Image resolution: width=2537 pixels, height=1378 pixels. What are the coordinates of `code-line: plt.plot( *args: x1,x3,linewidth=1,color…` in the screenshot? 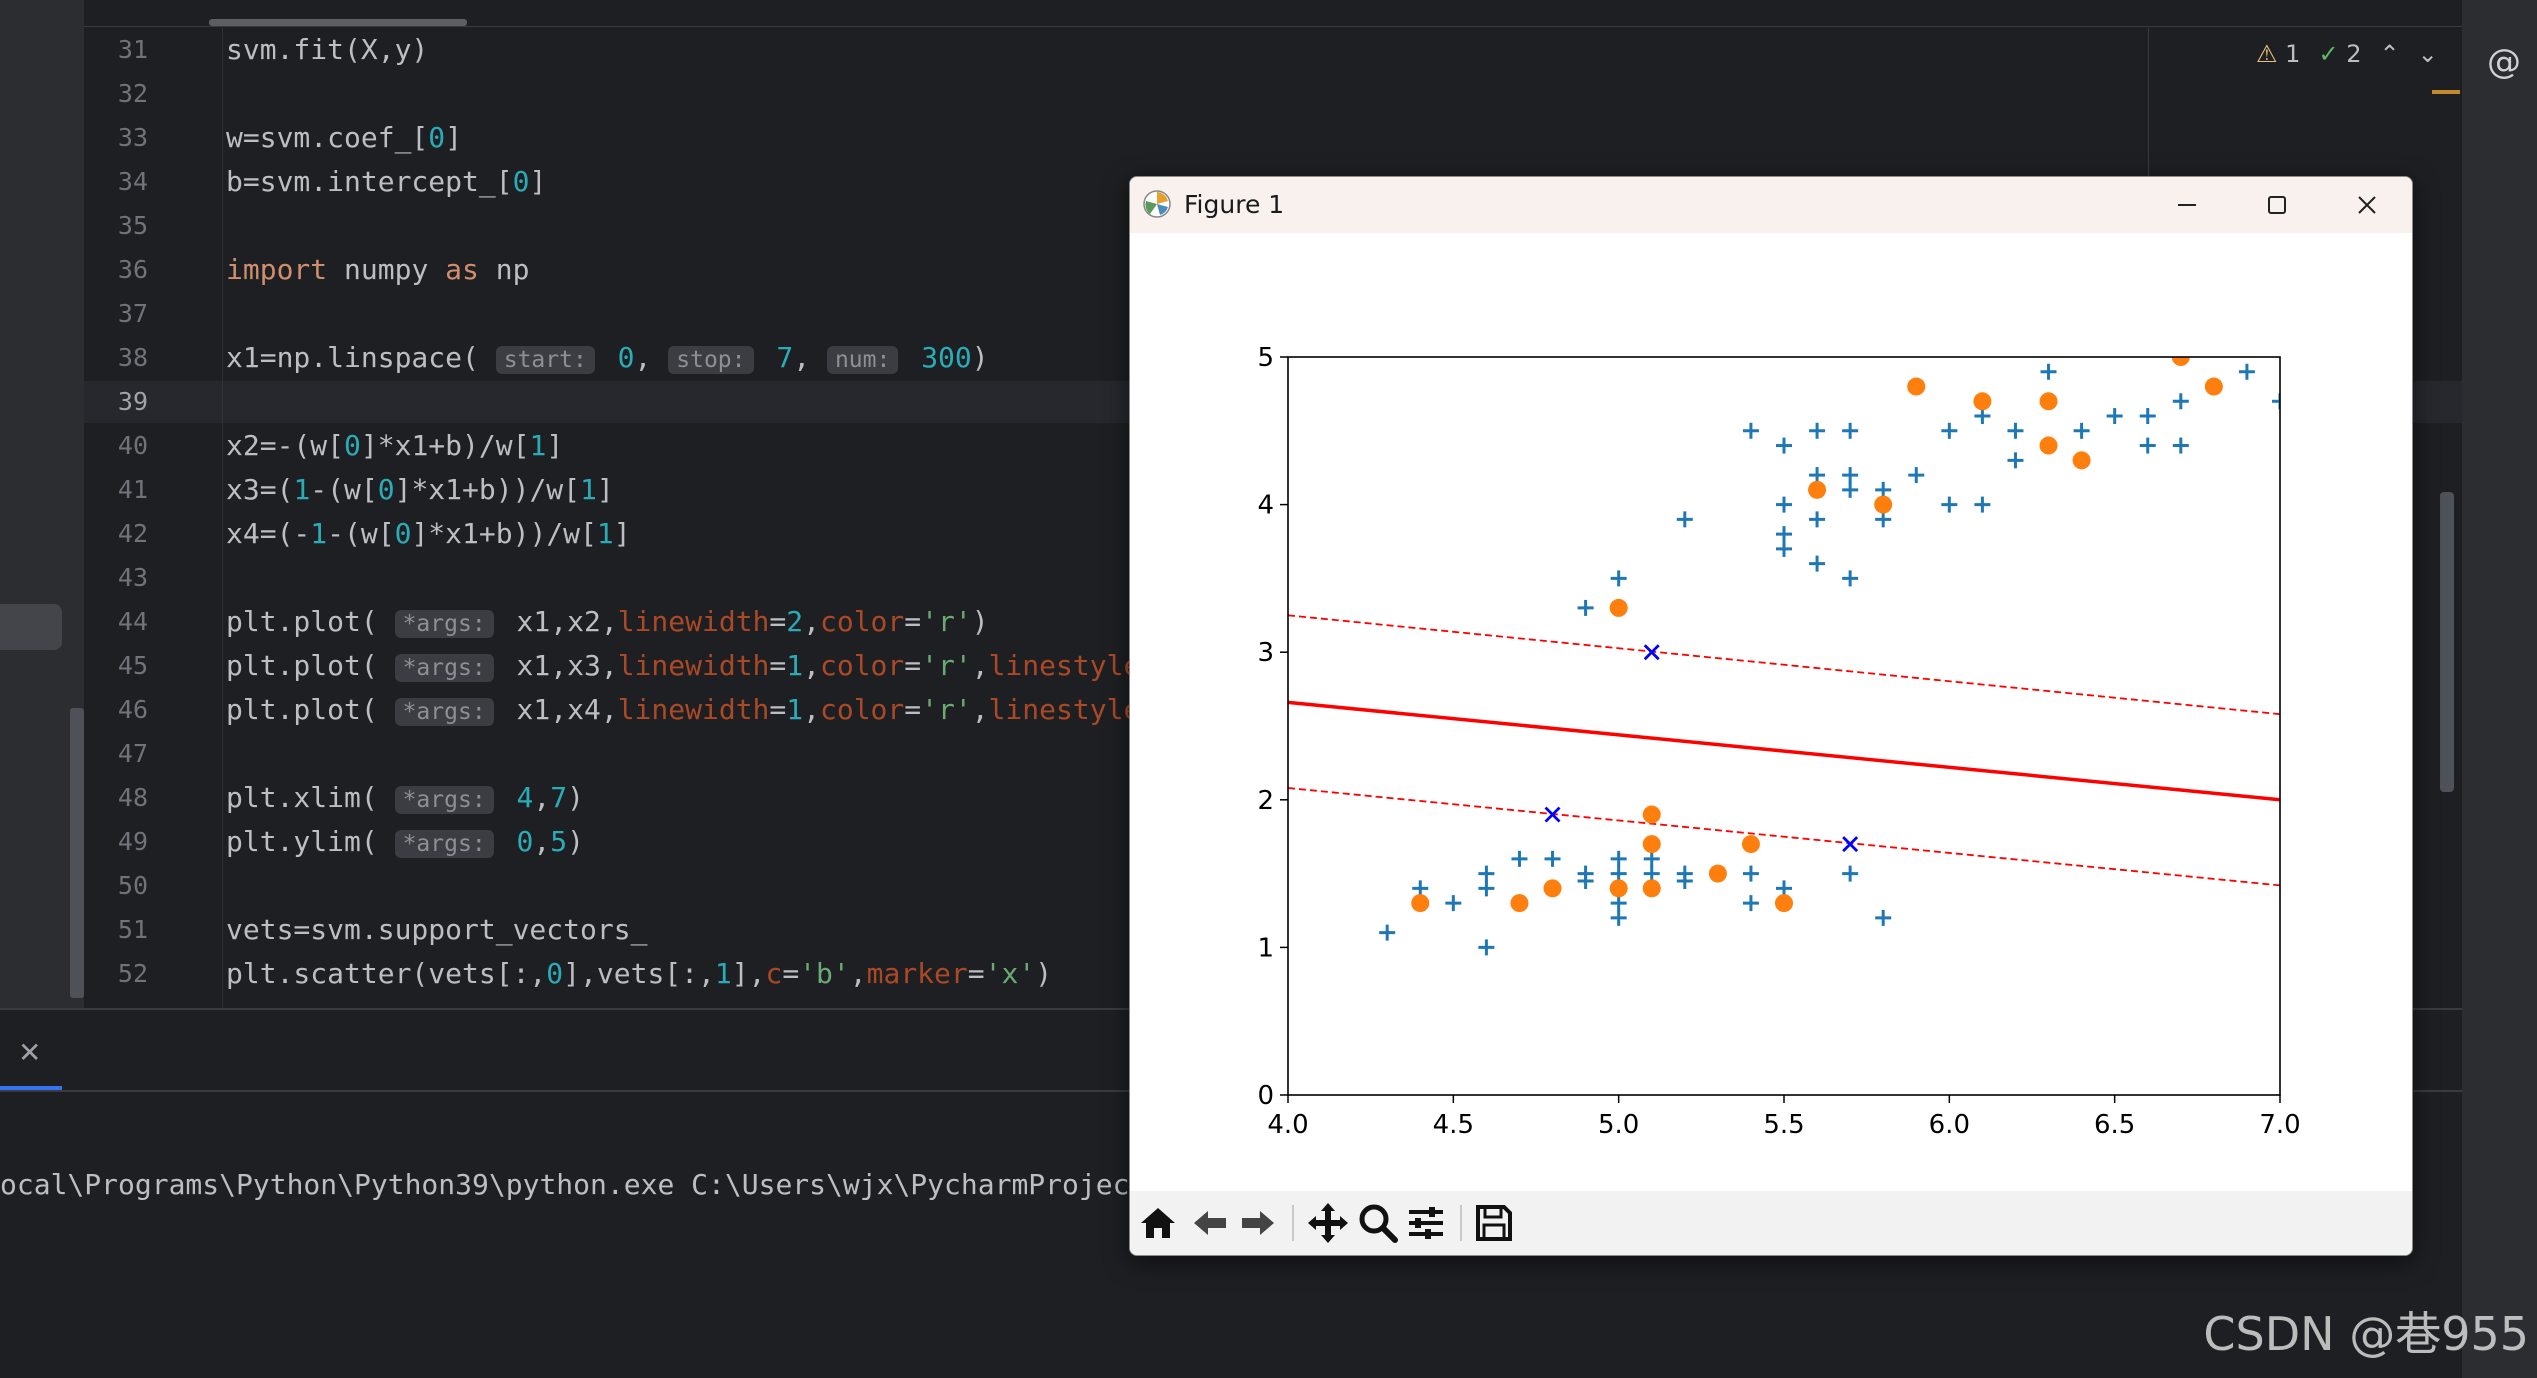 It's located at (725, 665).